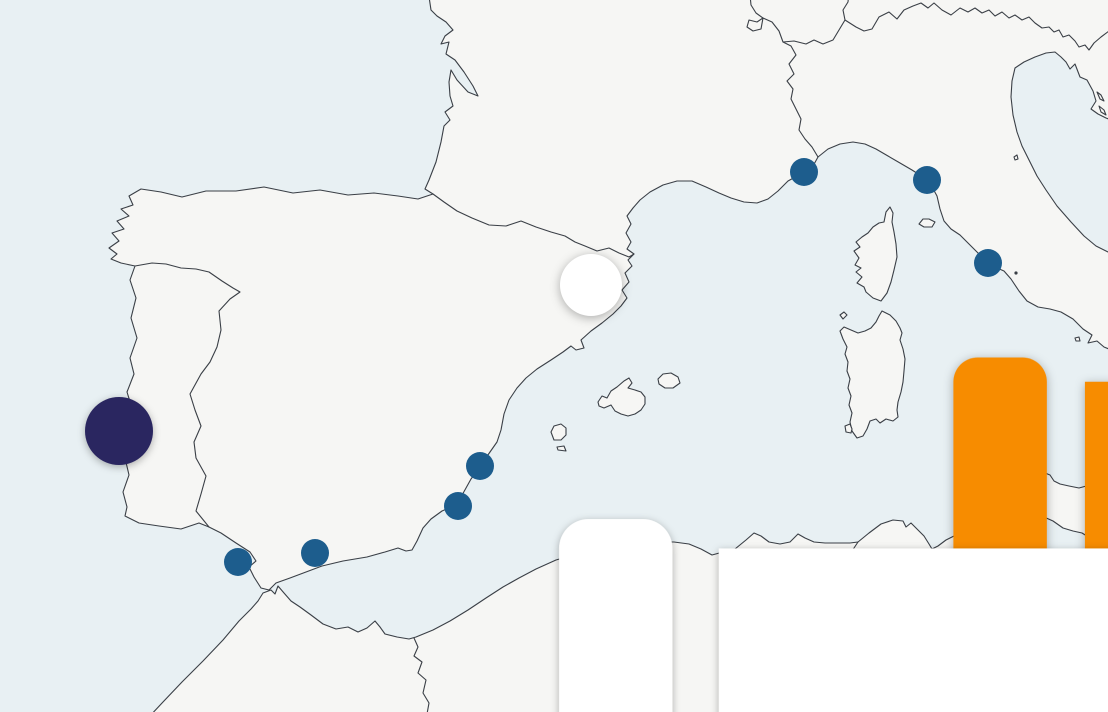 The width and height of the screenshot is (1108, 712). Describe the element at coordinates (119, 431) in the screenshot. I see `start-flag-marker-circle` at that location.